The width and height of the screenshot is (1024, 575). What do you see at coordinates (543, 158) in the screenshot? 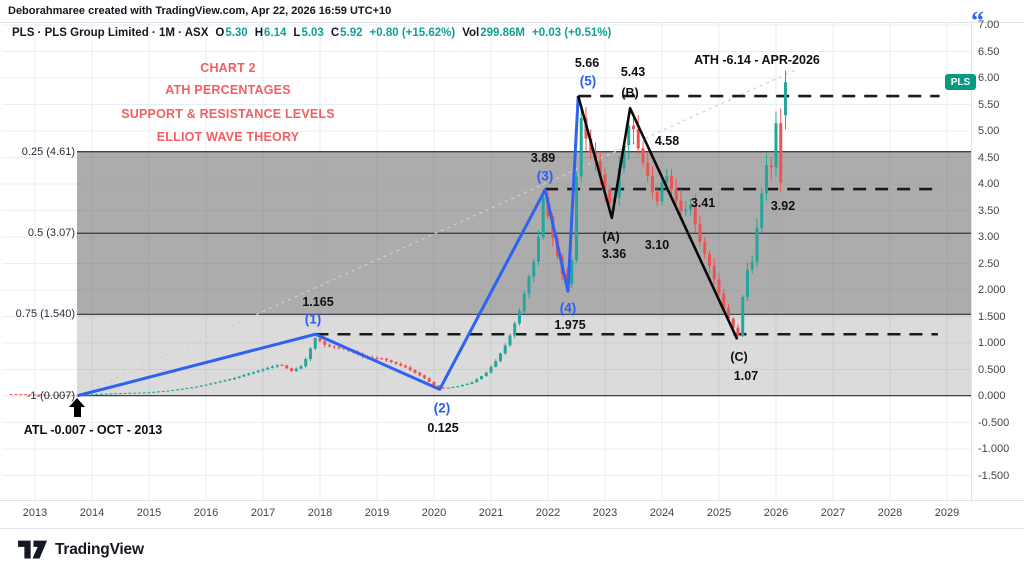
I see `price-annotation: 3.89` at bounding box center [543, 158].